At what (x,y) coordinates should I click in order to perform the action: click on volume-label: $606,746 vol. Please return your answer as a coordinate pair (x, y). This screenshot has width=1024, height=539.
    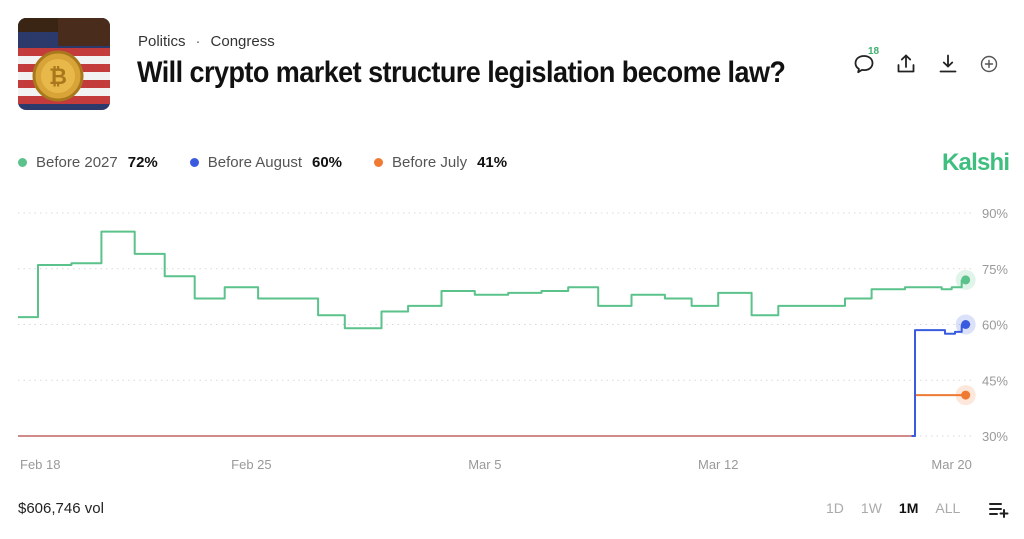
    Looking at the image, I should click on (61, 508).